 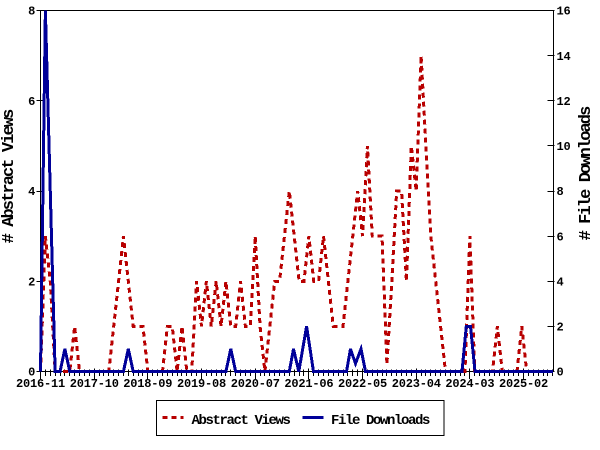 I want to click on svg-text: 12, so click(x=564, y=102).